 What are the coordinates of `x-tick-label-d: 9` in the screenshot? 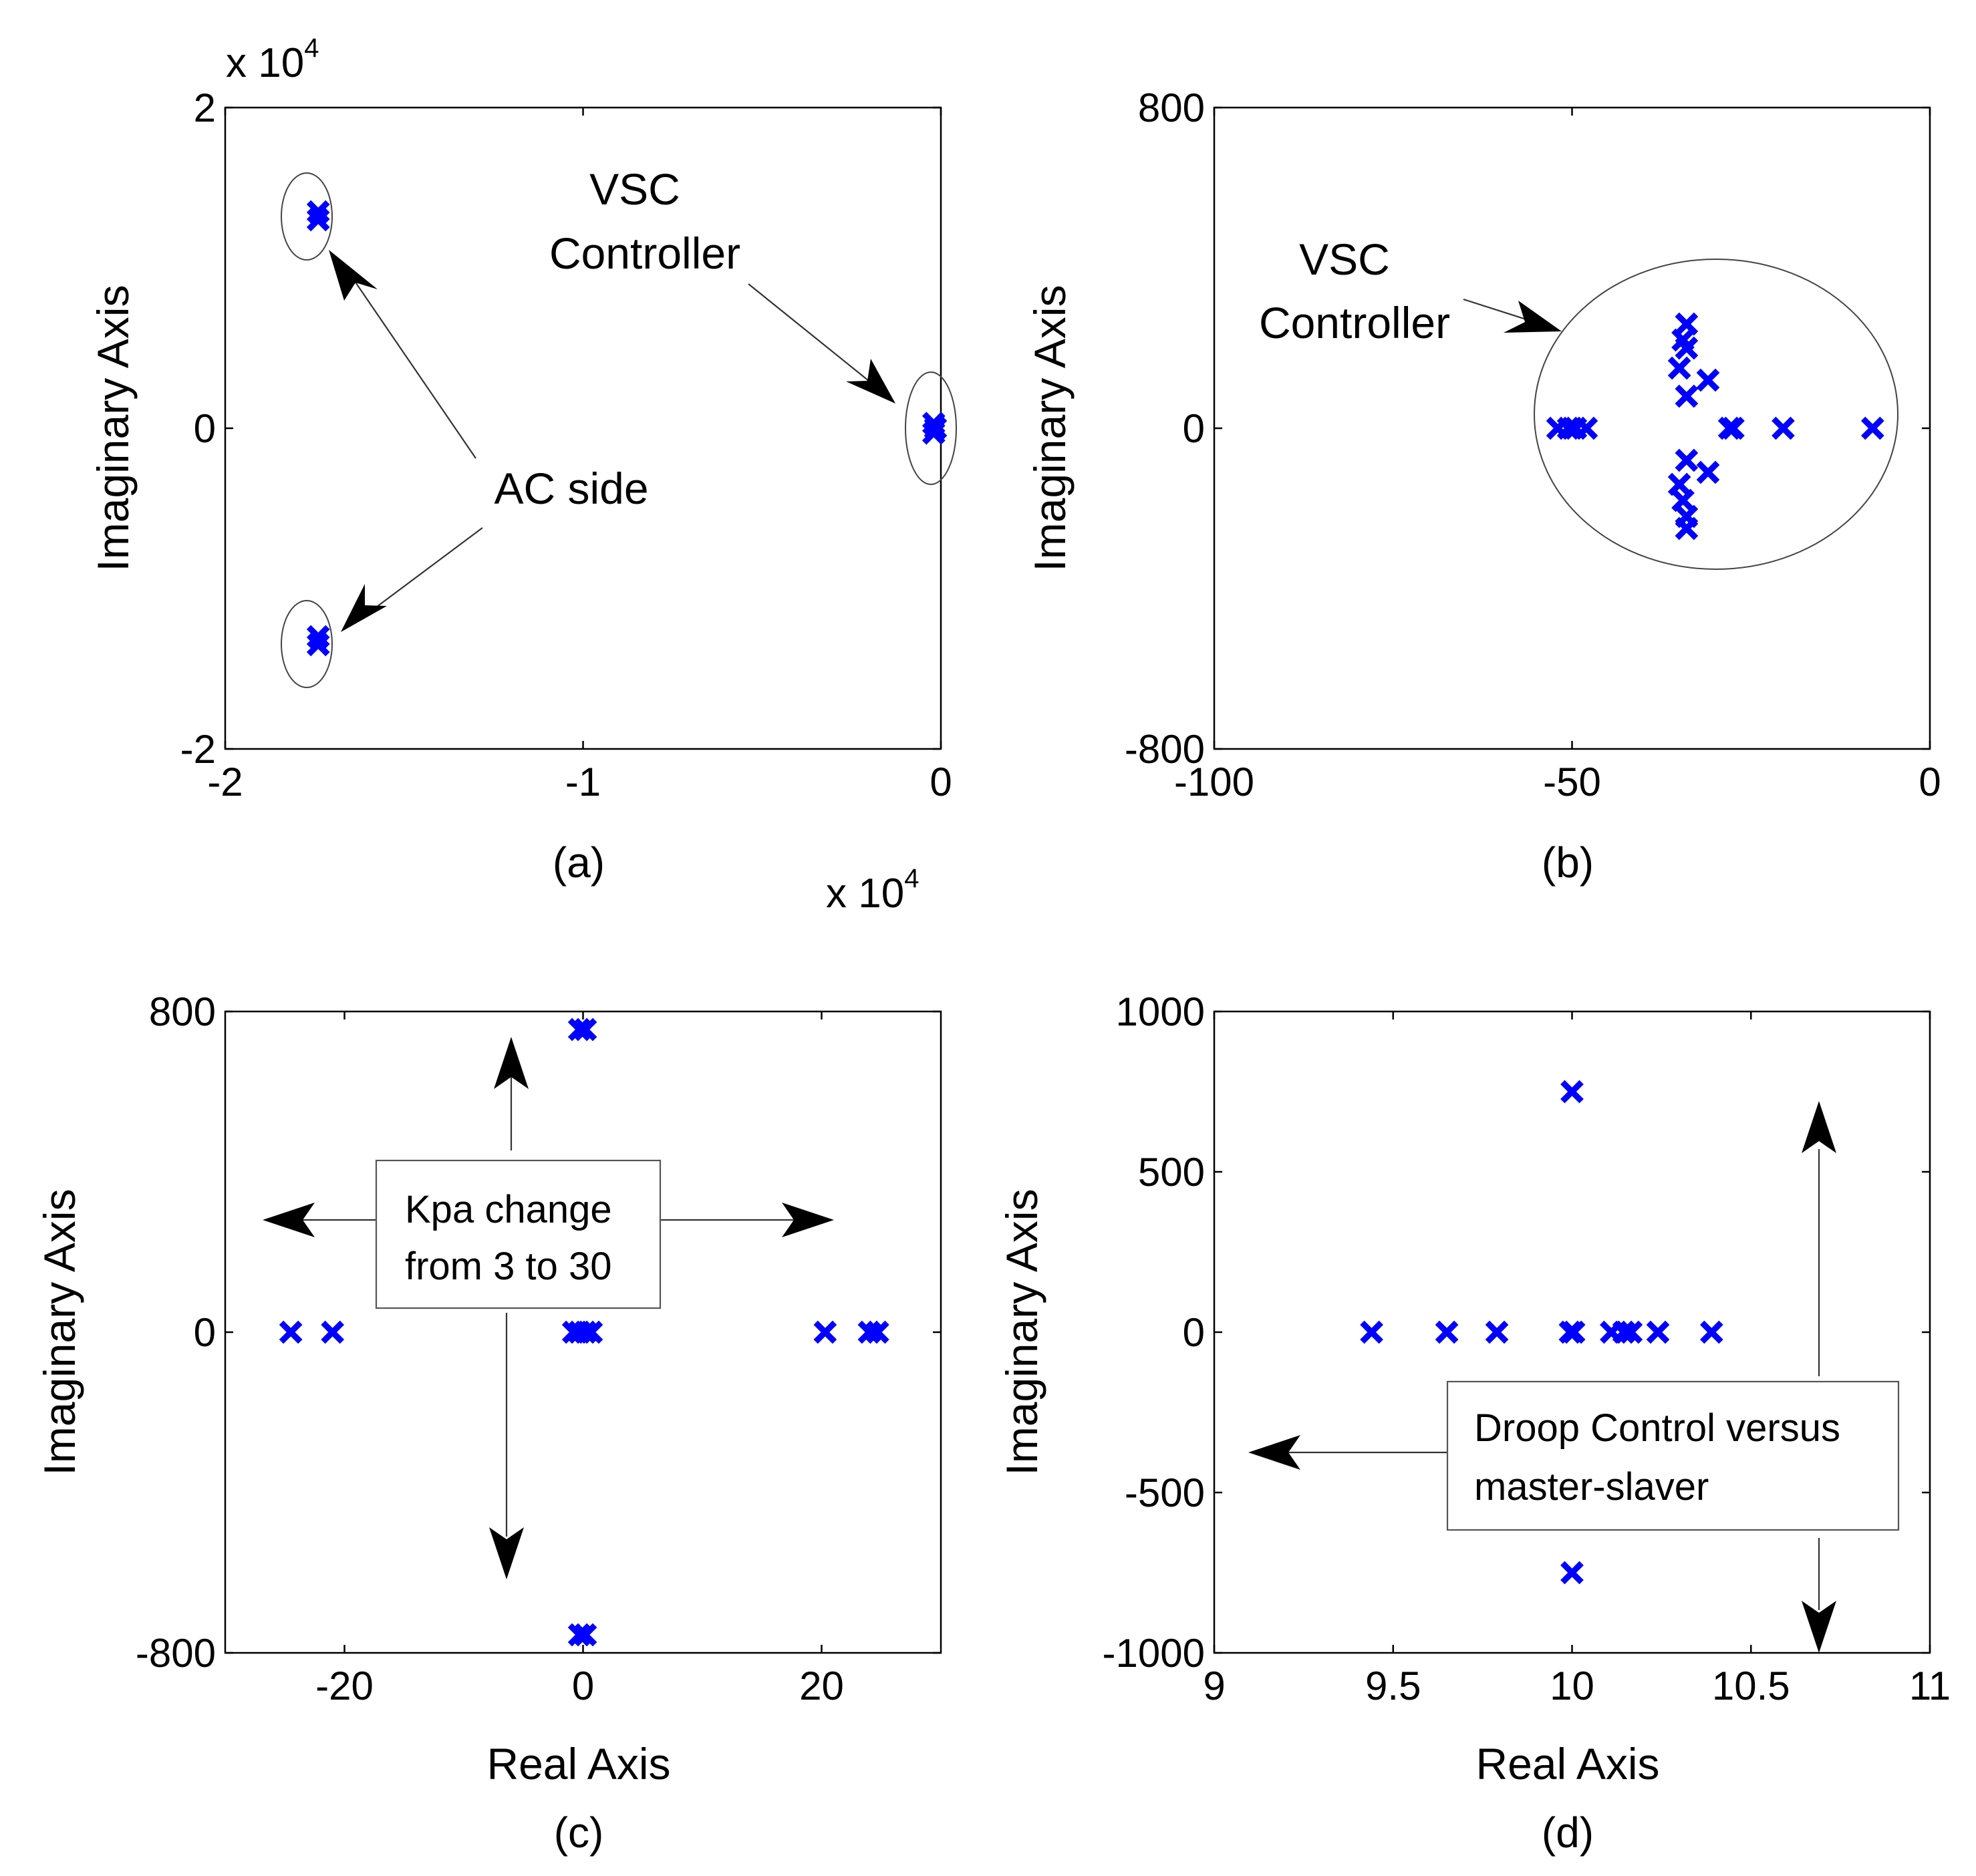 It's located at (1214, 1686).